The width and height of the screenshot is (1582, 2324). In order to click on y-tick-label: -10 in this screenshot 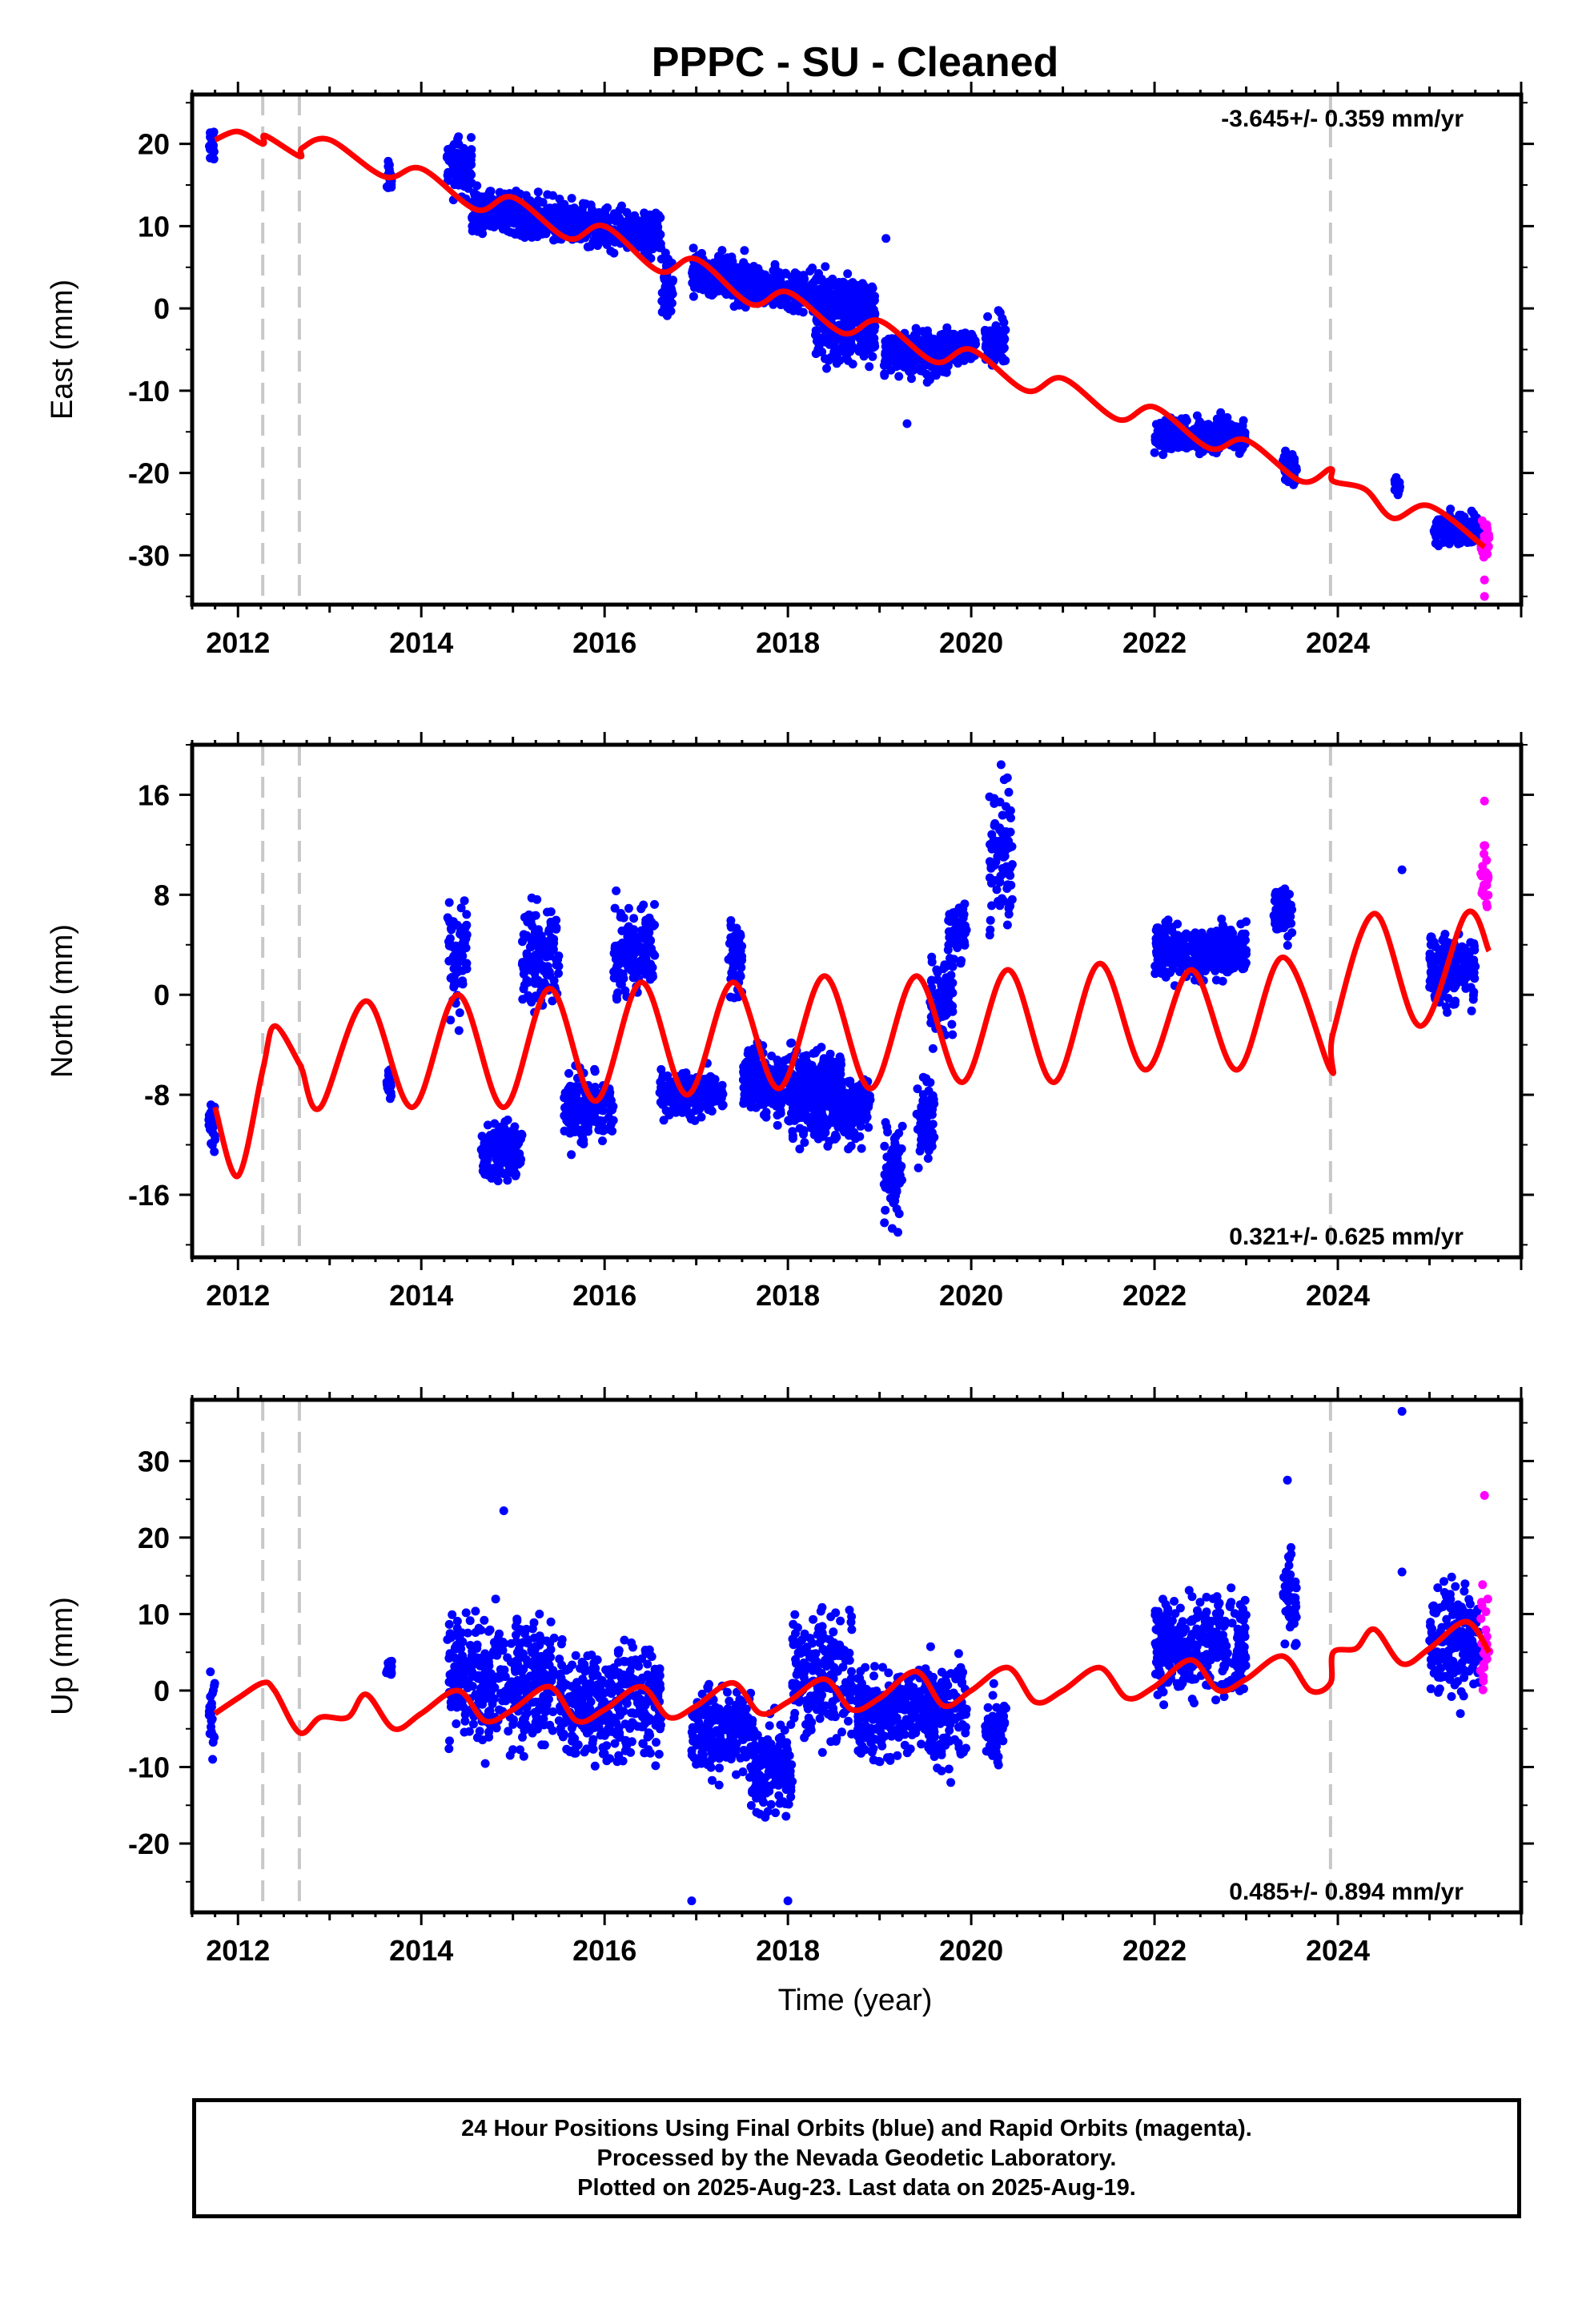, I will do `click(149, 391)`.